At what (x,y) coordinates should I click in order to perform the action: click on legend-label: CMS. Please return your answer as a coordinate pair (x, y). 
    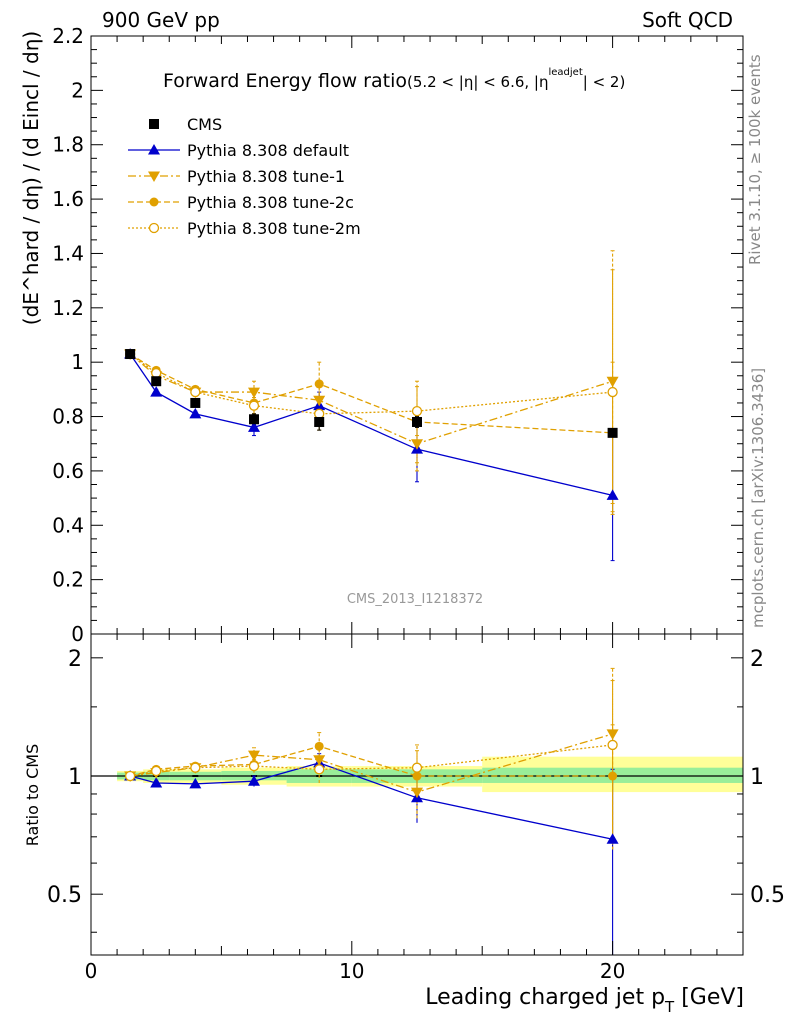
    Looking at the image, I should click on (204, 124).